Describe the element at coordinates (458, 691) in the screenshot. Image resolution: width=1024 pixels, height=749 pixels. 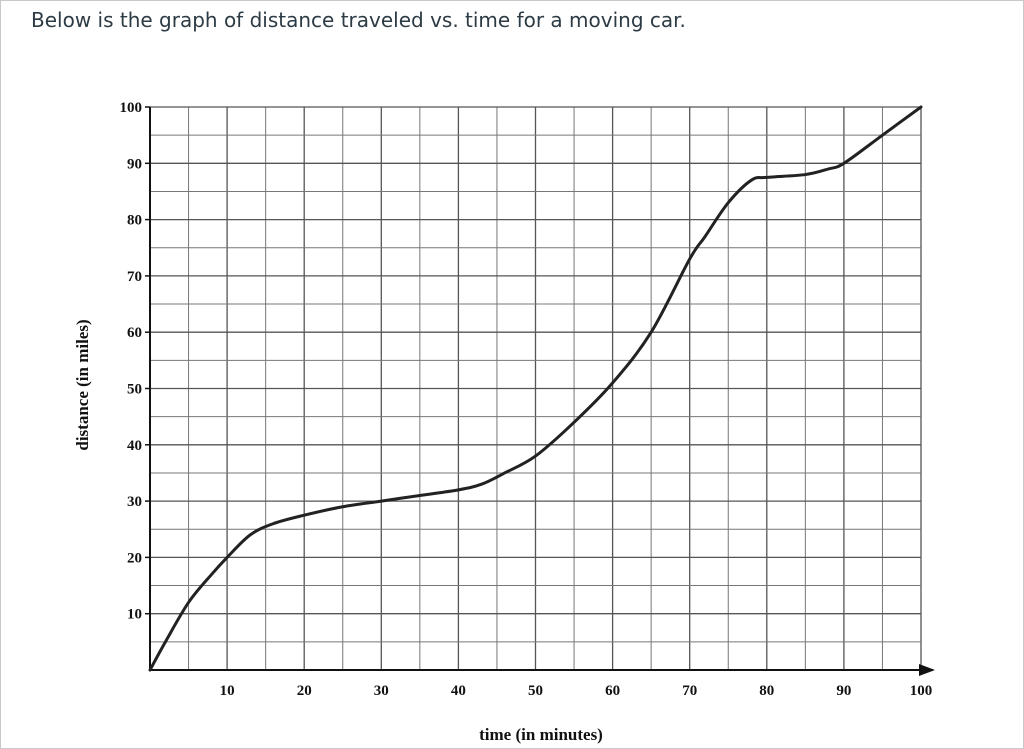
I see `x-tick-label: 40` at that location.